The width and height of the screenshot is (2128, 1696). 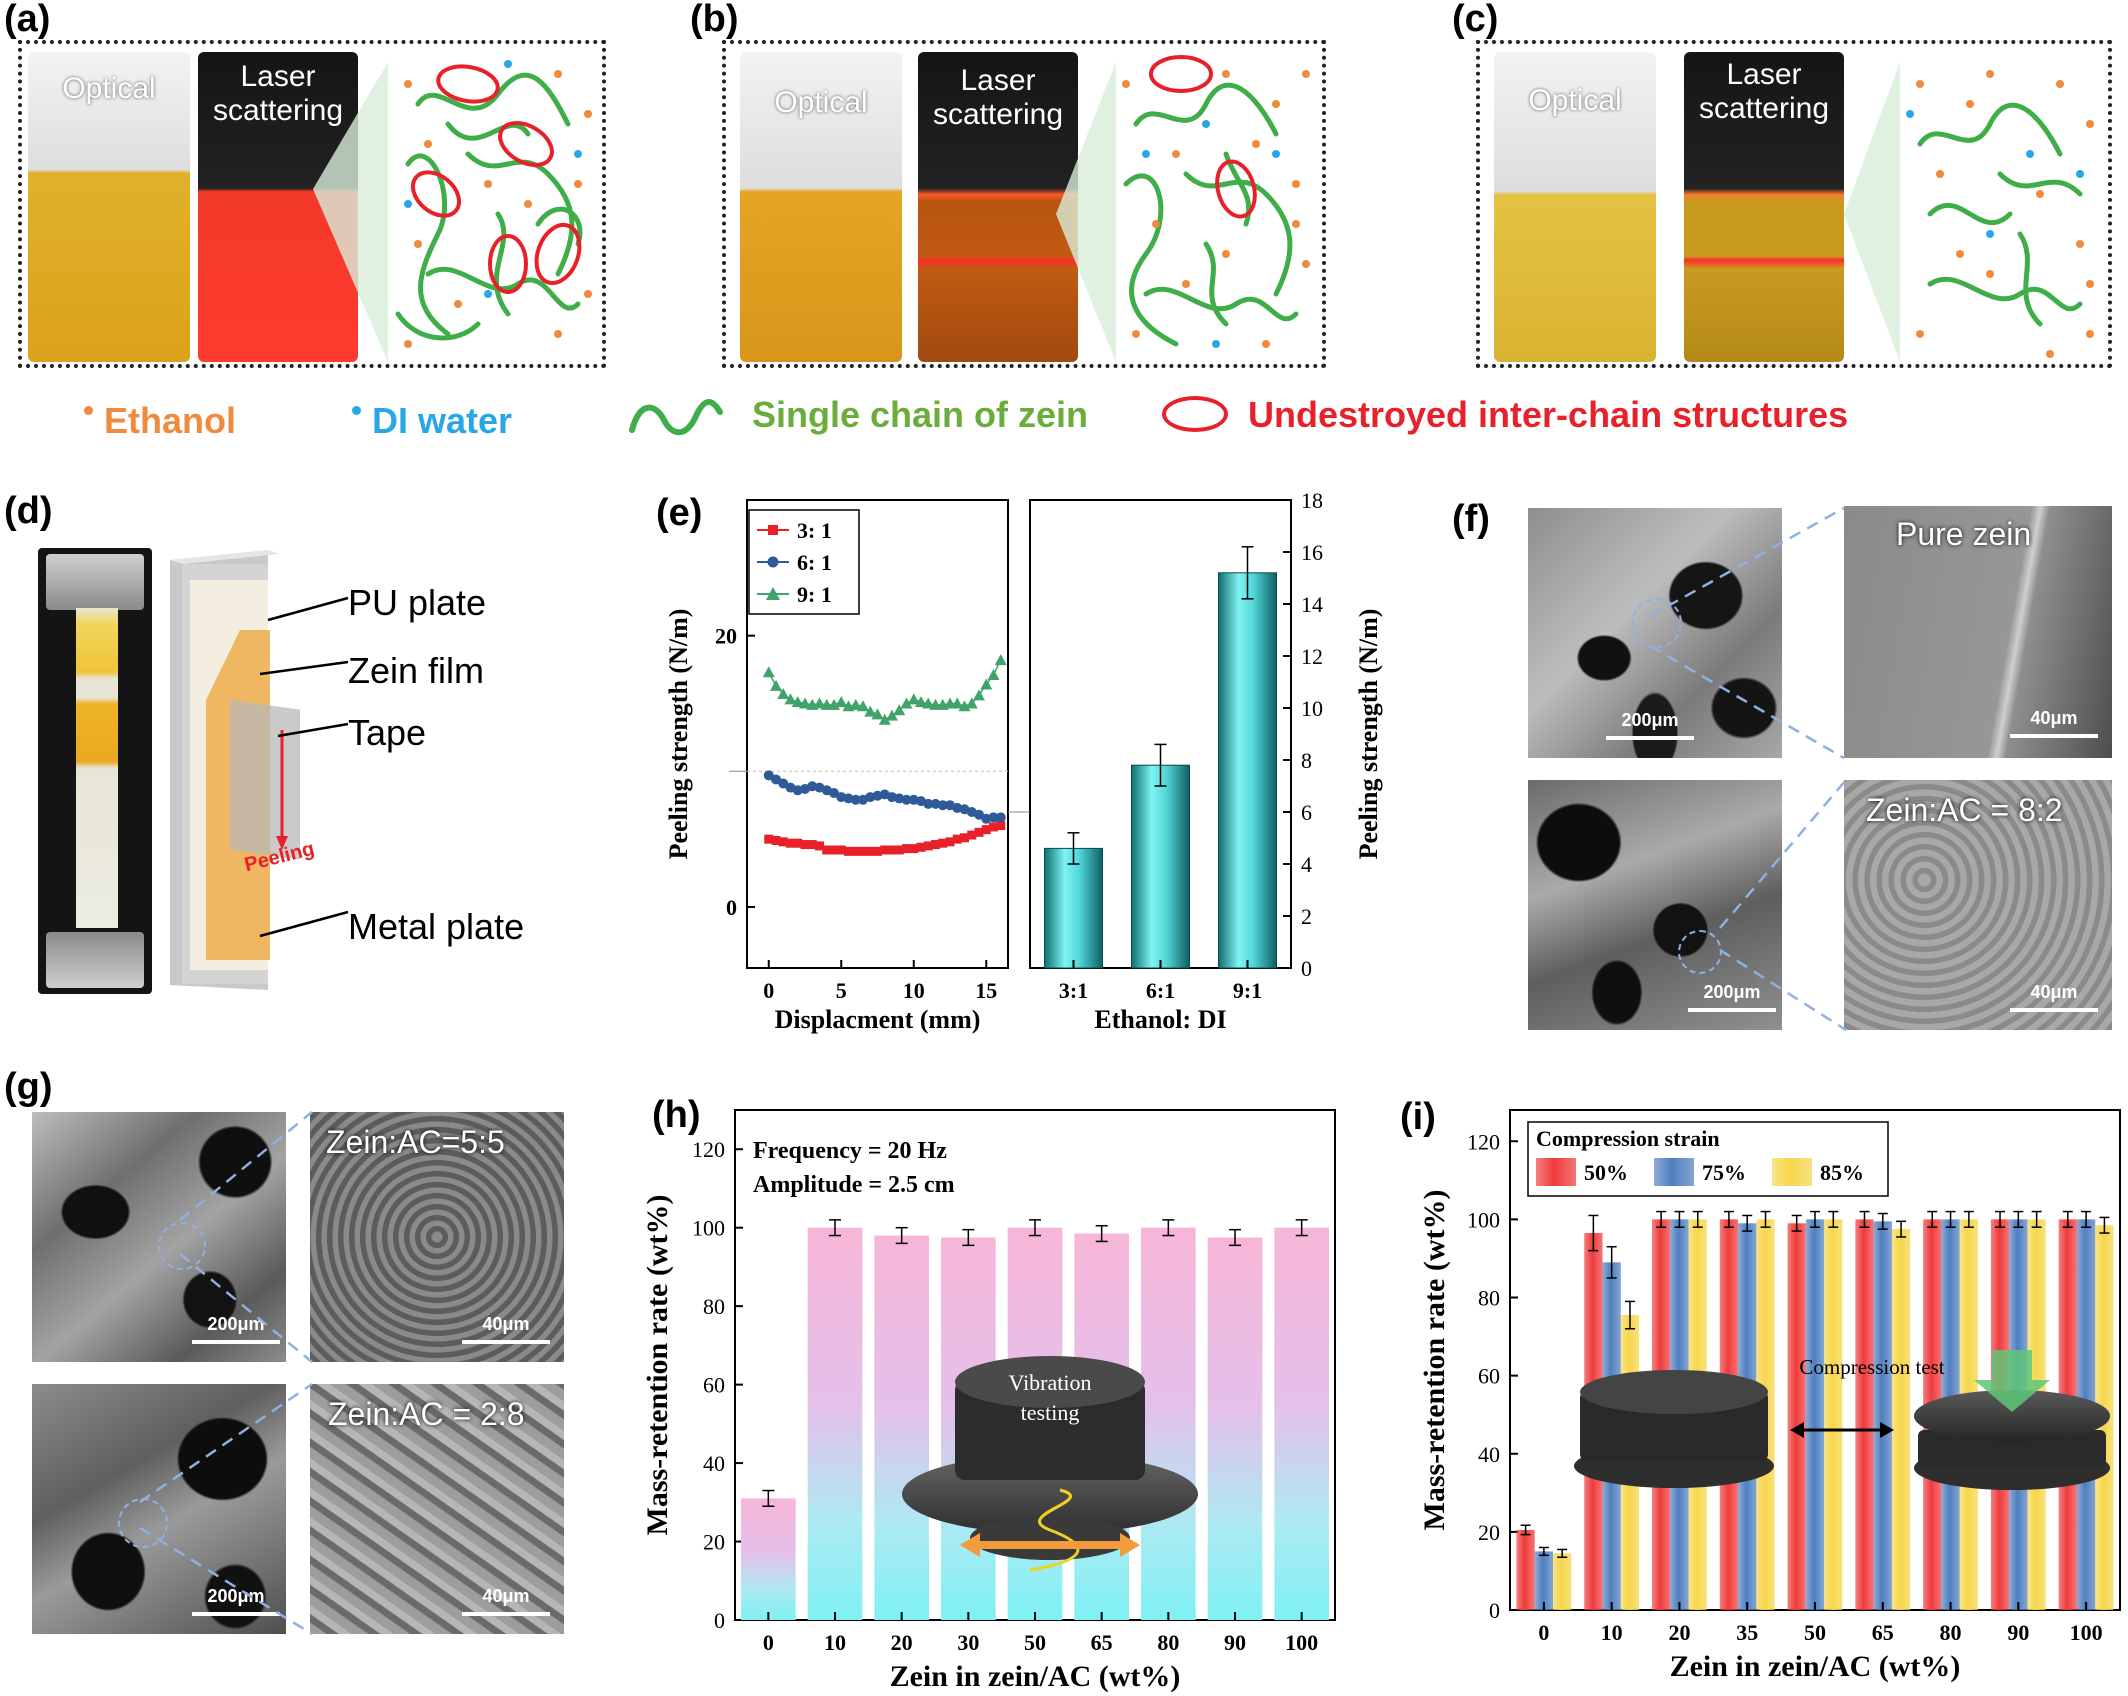 I want to click on annotation: Amplitude = 2.5 cm, so click(x=854, y=1185).